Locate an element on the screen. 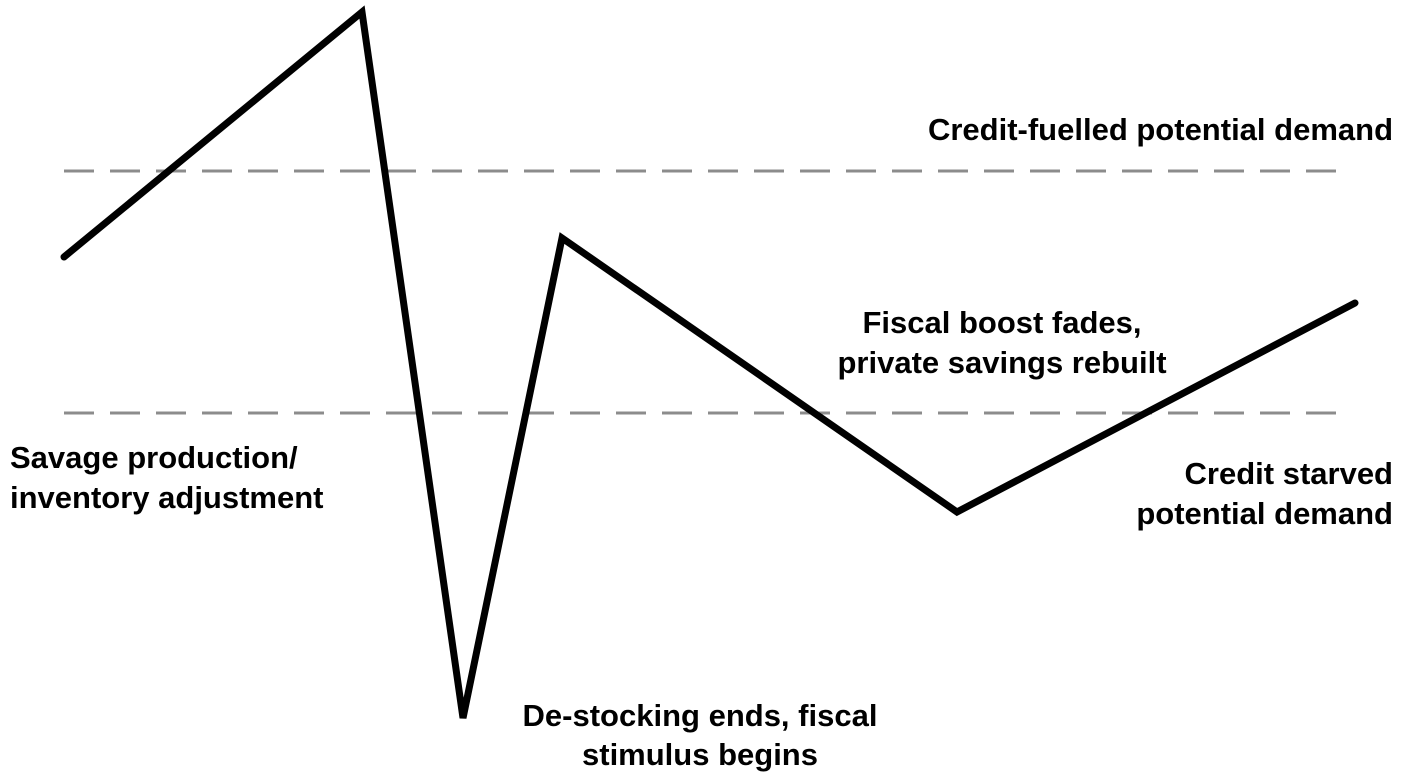  fiscal-fade-label: Fiscal boost fades, is located at coordinates (1001, 322).